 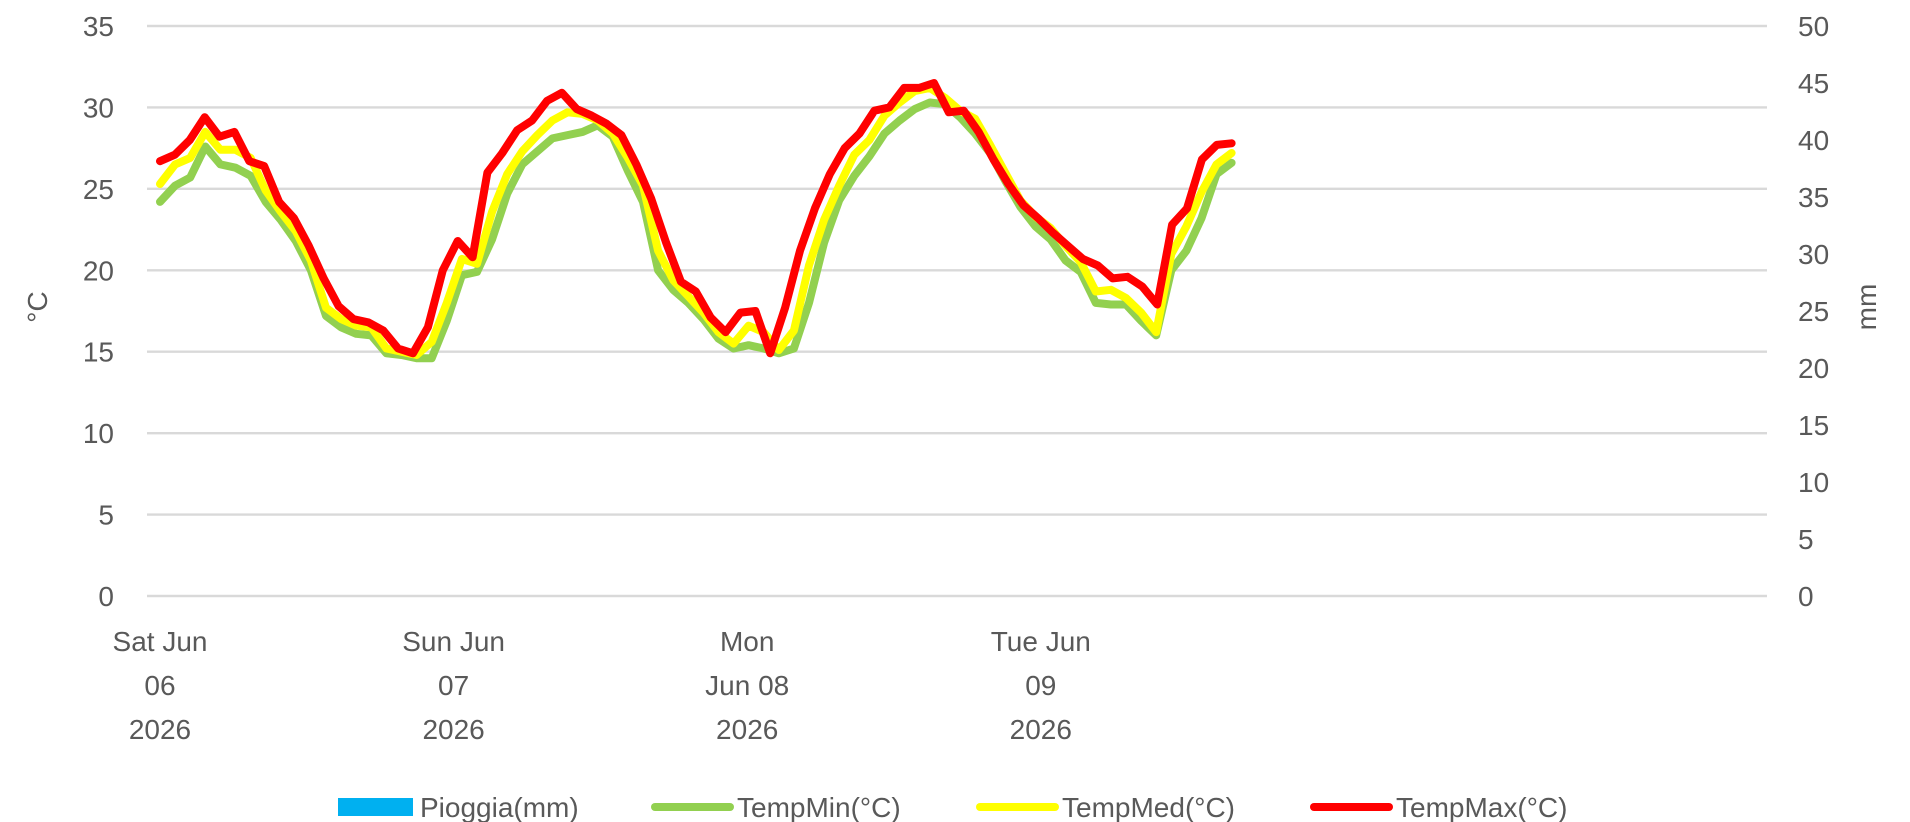 What do you see at coordinates (1813, 83) in the screenshot?
I see `right-tick-label: 45` at bounding box center [1813, 83].